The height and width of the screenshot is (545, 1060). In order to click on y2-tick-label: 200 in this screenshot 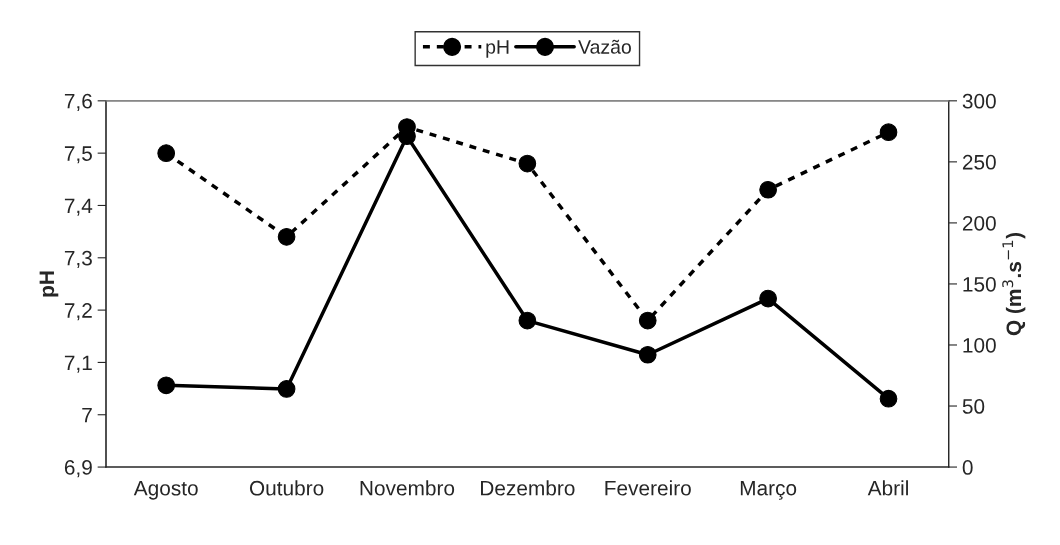, I will do `click(979, 223)`.